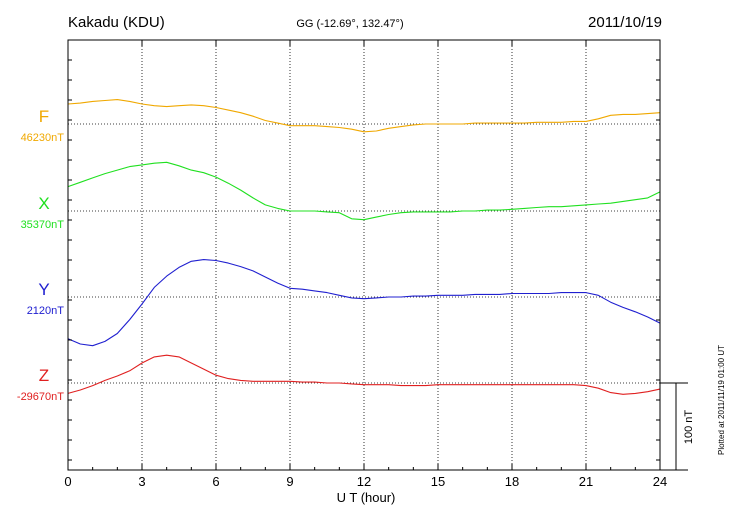 The image size is (730, 520). What do you see at coordinates (349, 24) in the screenshot?
I see `station-coordinates: GG (-12.69°, 132.47°)` at bounding box center [349, 24].